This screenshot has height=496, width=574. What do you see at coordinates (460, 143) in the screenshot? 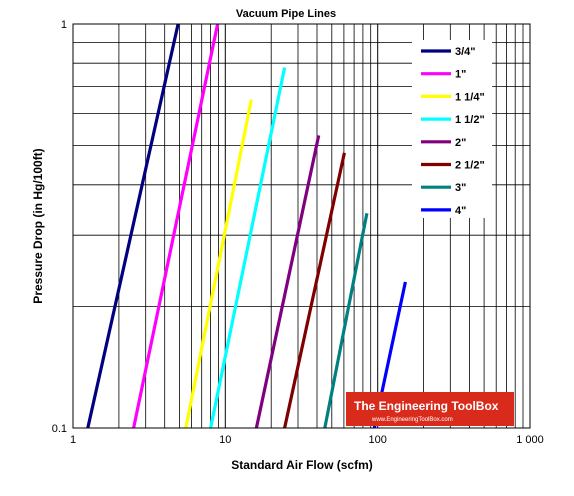
I see `legend-label: 2"` at bounding box center [460, 143].